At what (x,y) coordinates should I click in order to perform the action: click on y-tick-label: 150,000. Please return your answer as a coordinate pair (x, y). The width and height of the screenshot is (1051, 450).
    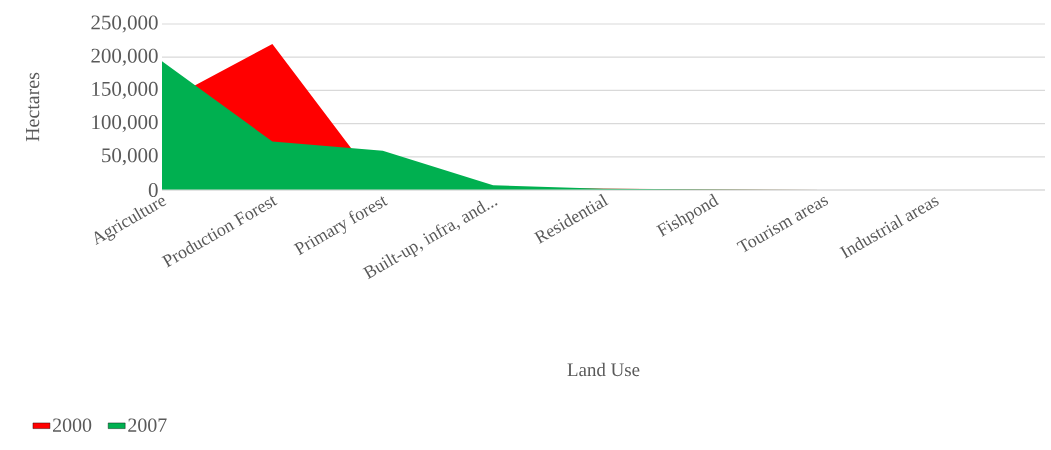
    Looking at the image, I should click on (125, 90).